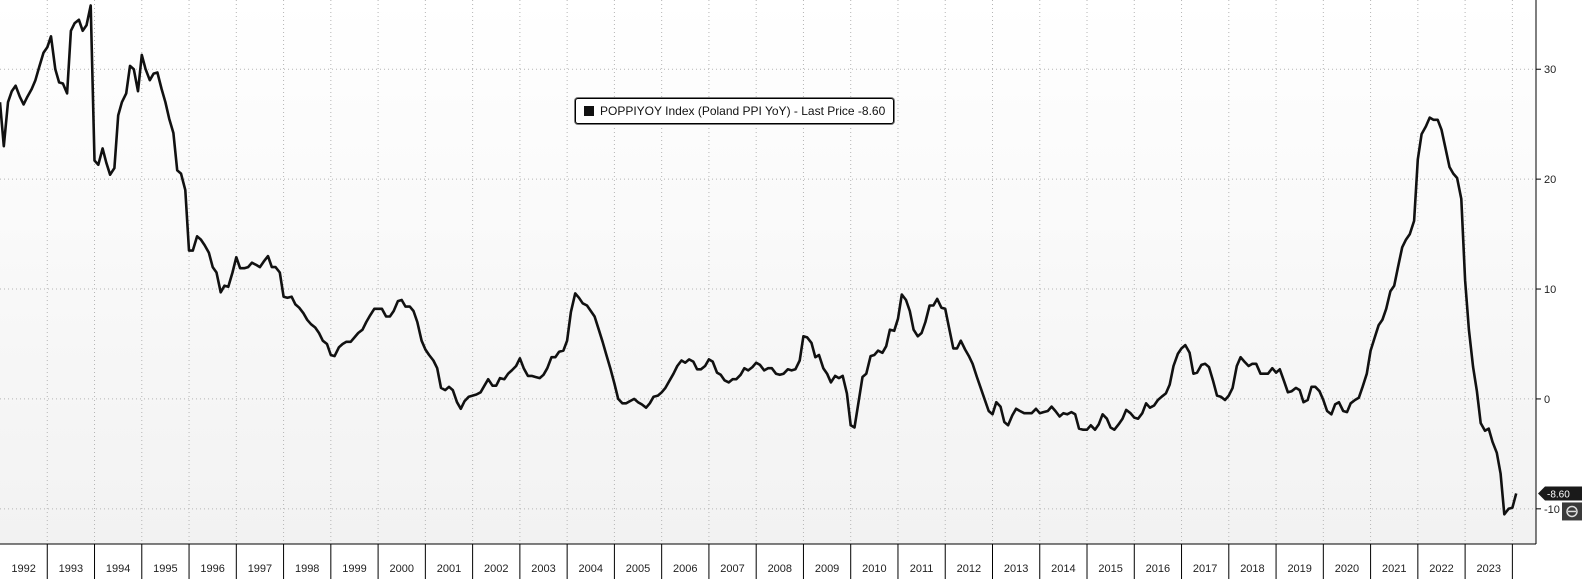  Describe the element at coordinates (589, 111) in the screenshot. I see `legend-swatch` at that location.